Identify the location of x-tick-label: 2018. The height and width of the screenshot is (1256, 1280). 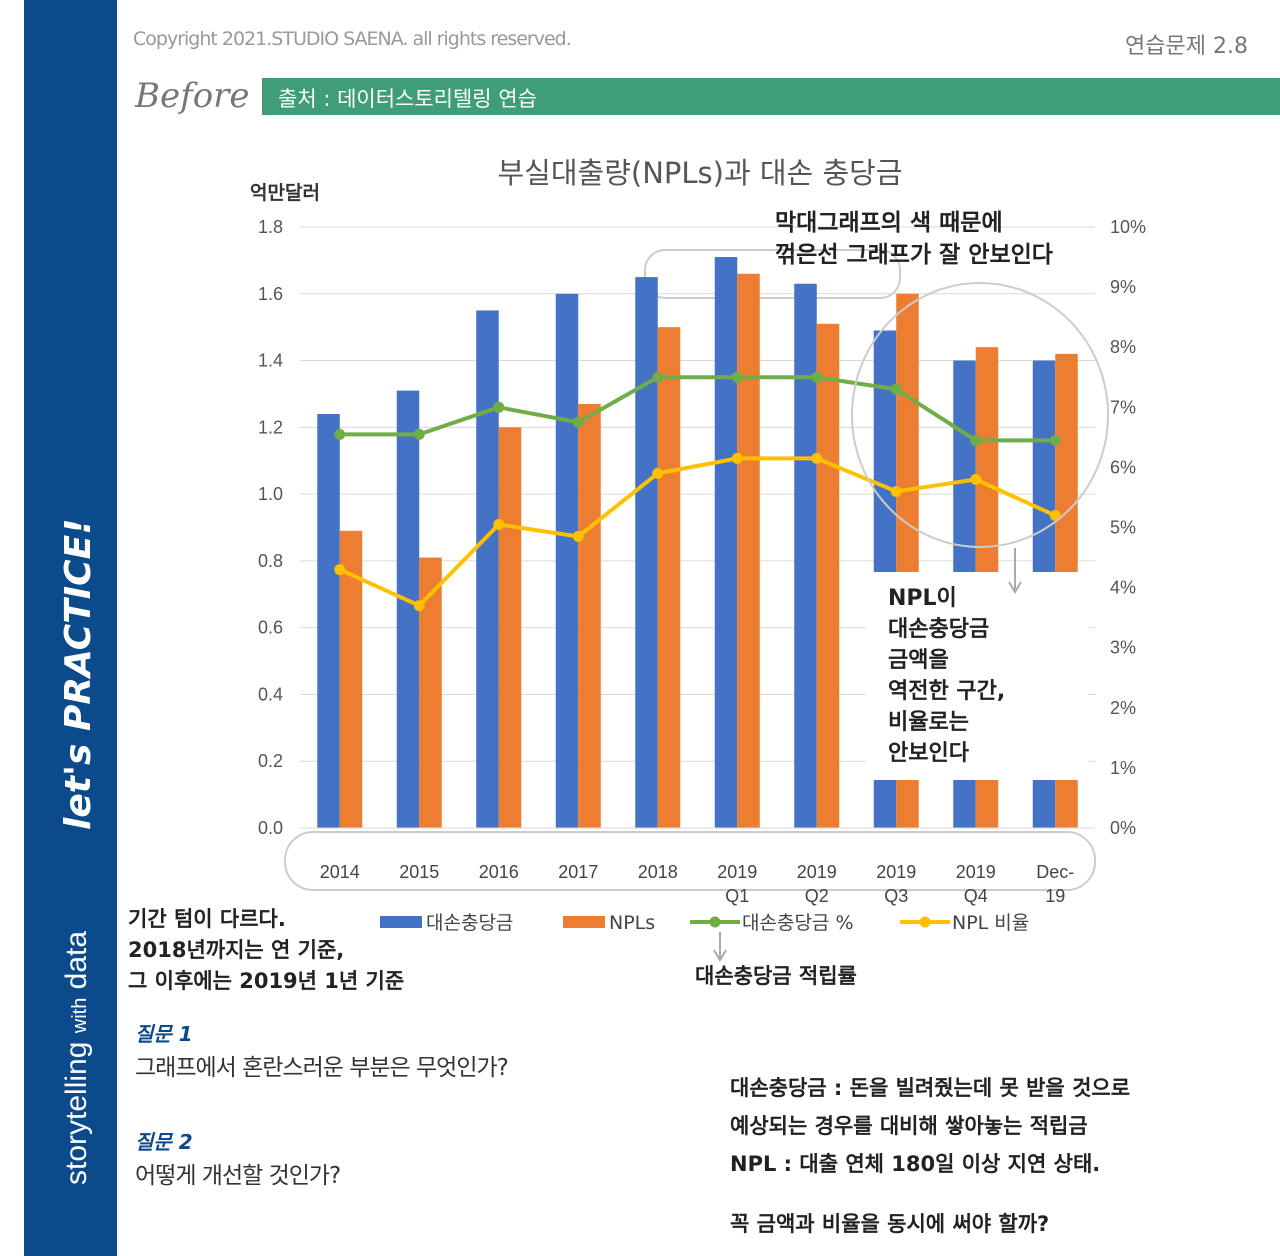
(657, 872).